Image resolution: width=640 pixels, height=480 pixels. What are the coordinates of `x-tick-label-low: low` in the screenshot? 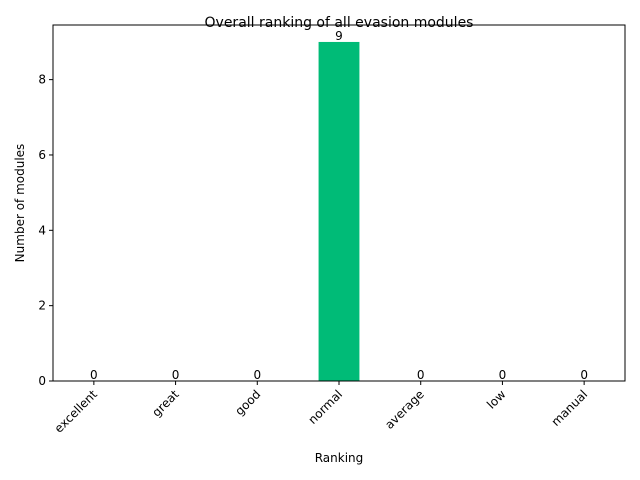 It's located at (496, 399).